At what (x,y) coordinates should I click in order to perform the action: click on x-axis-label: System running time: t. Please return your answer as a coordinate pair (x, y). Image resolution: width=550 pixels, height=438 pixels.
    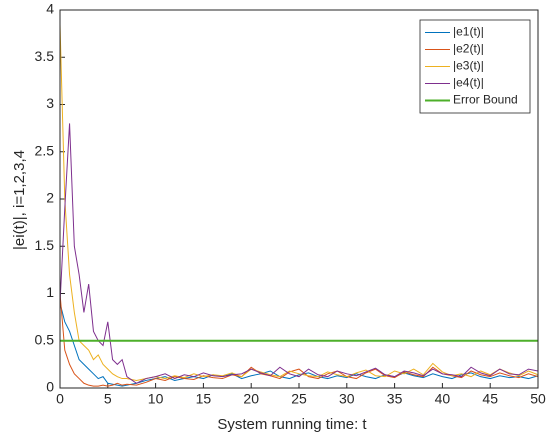
    Looking at the image, I should click on (292, 424).